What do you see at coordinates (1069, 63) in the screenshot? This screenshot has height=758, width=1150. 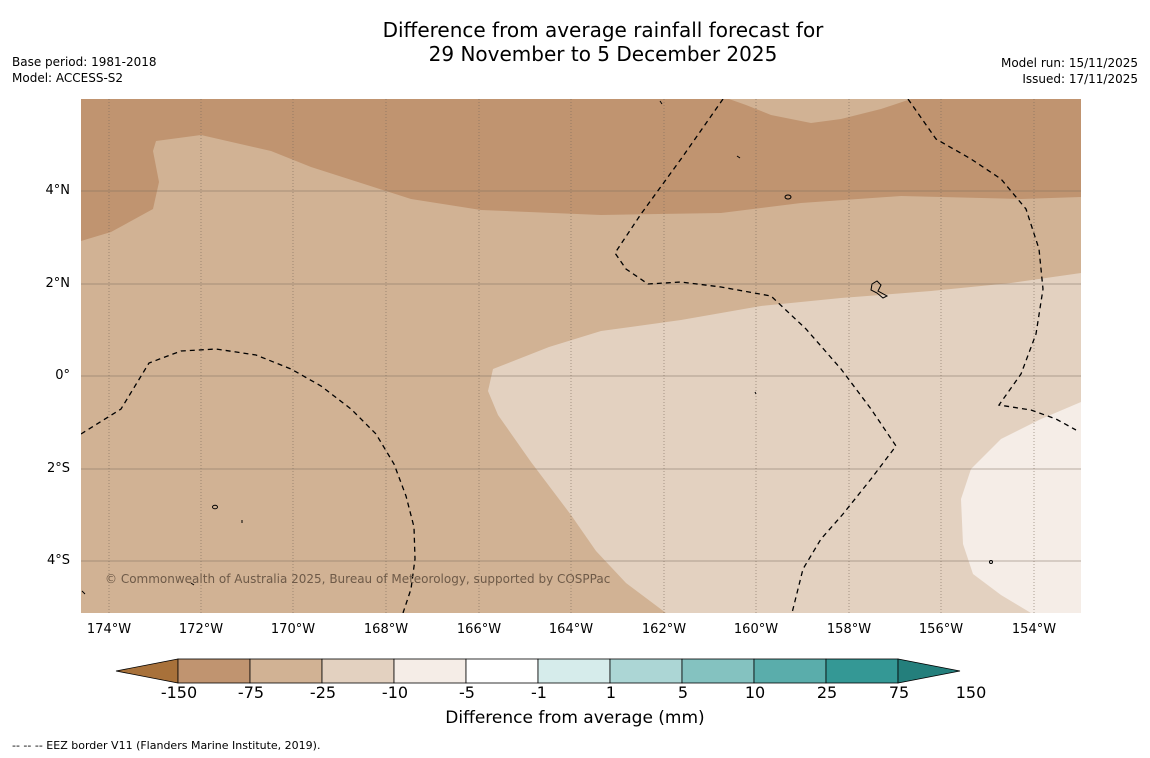 I see `model-run: Model run: 15/11/2025` at bounding box center [1069, 63].